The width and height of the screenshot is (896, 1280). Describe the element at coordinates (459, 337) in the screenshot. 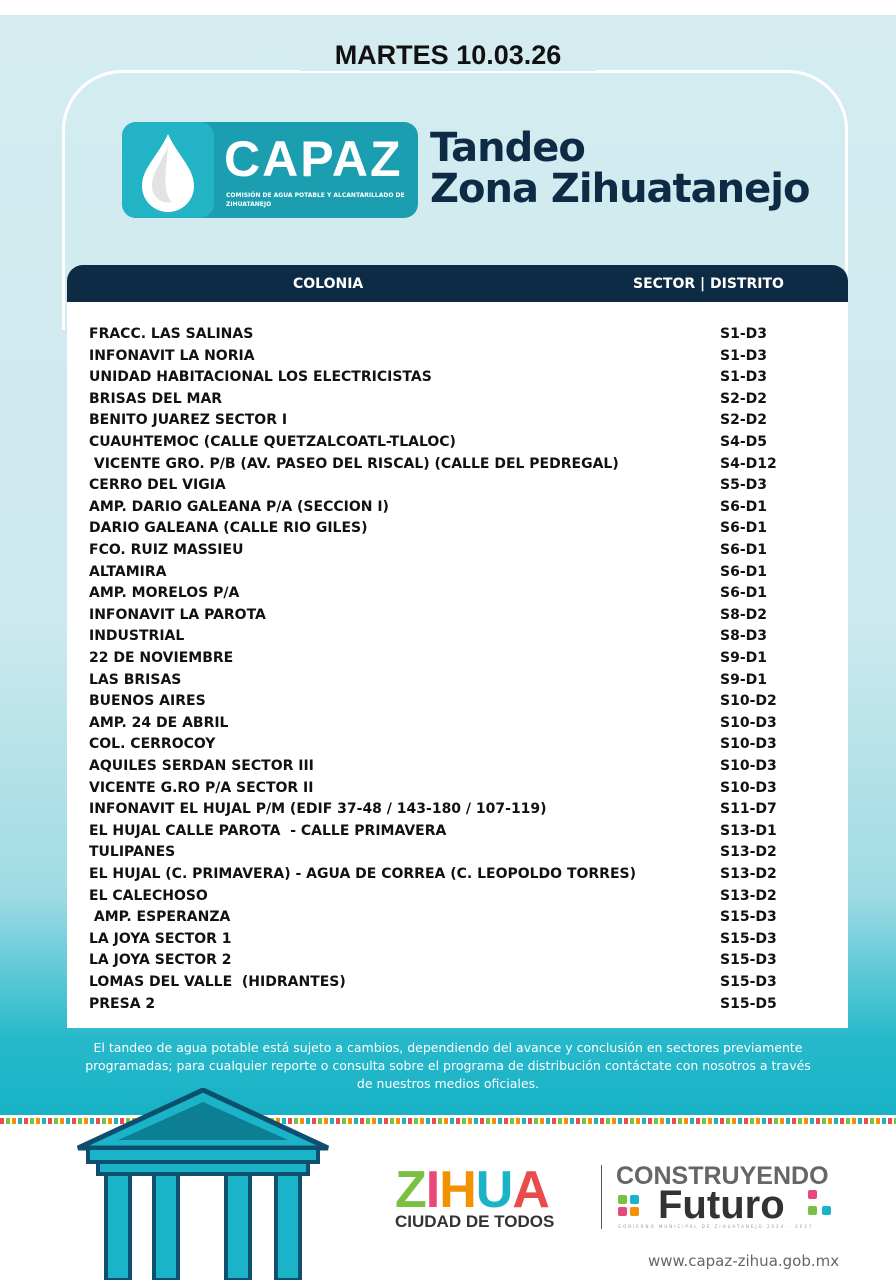

I see `table-row: FRACC. LAS SALINAS S1-D3` at that location.